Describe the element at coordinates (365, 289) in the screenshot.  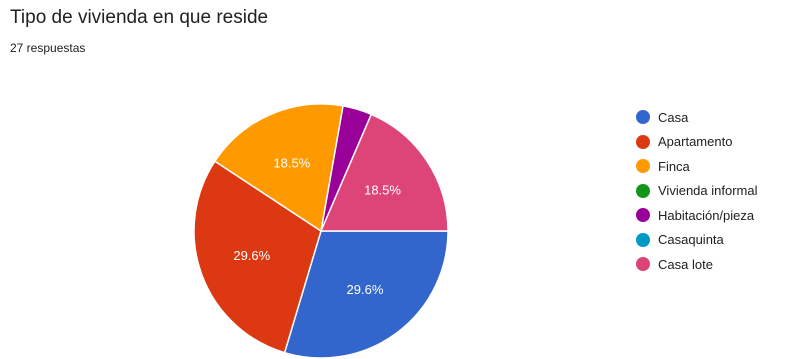
I see `slice-label-casa: 29.6%` at that location.